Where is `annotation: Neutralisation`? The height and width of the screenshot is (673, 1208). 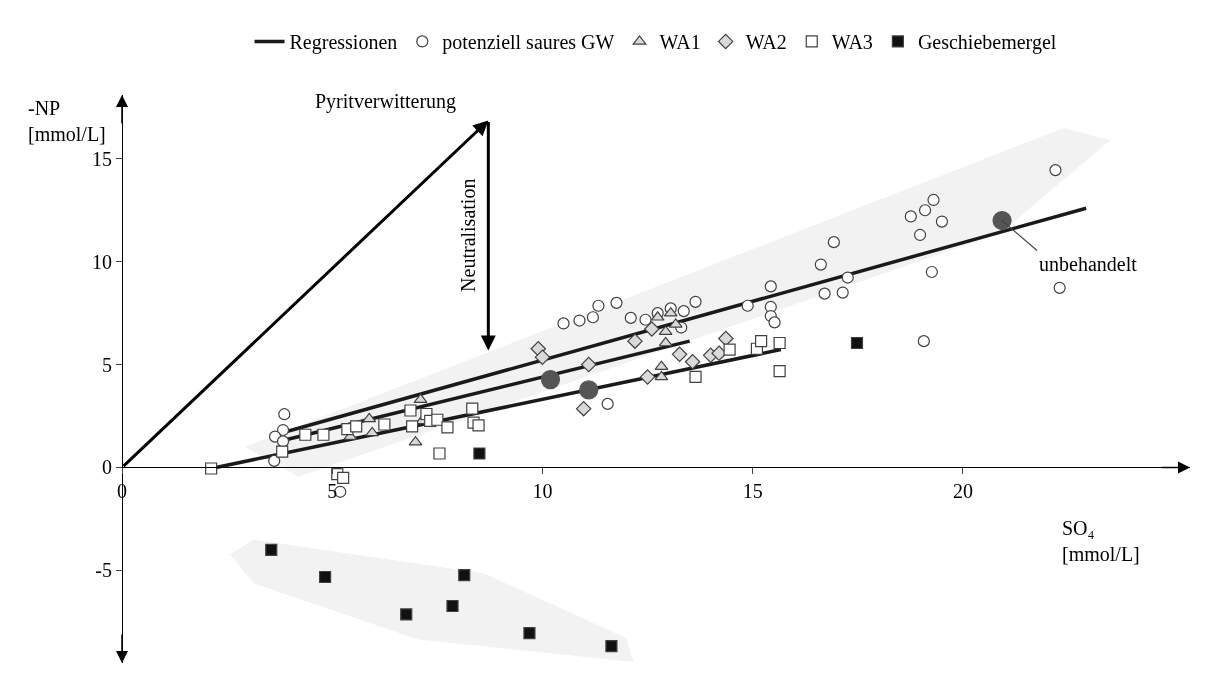
annotation: Neutralisation is located at coordinates (467, 235).